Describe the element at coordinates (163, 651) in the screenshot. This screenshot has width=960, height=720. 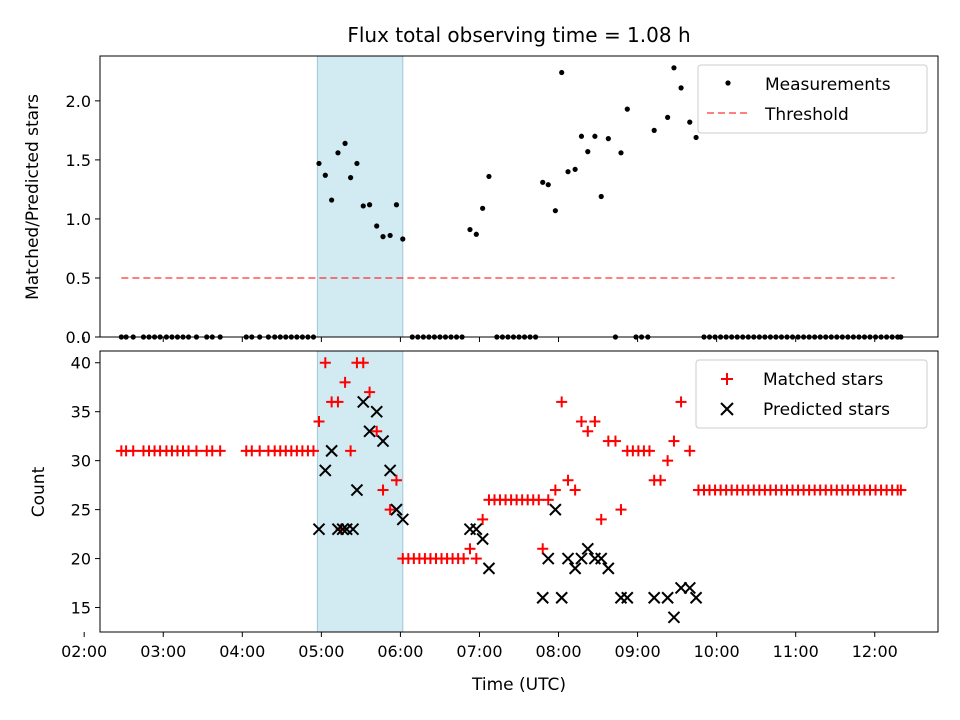
I see `x-tick-label: 03:00` at that location.